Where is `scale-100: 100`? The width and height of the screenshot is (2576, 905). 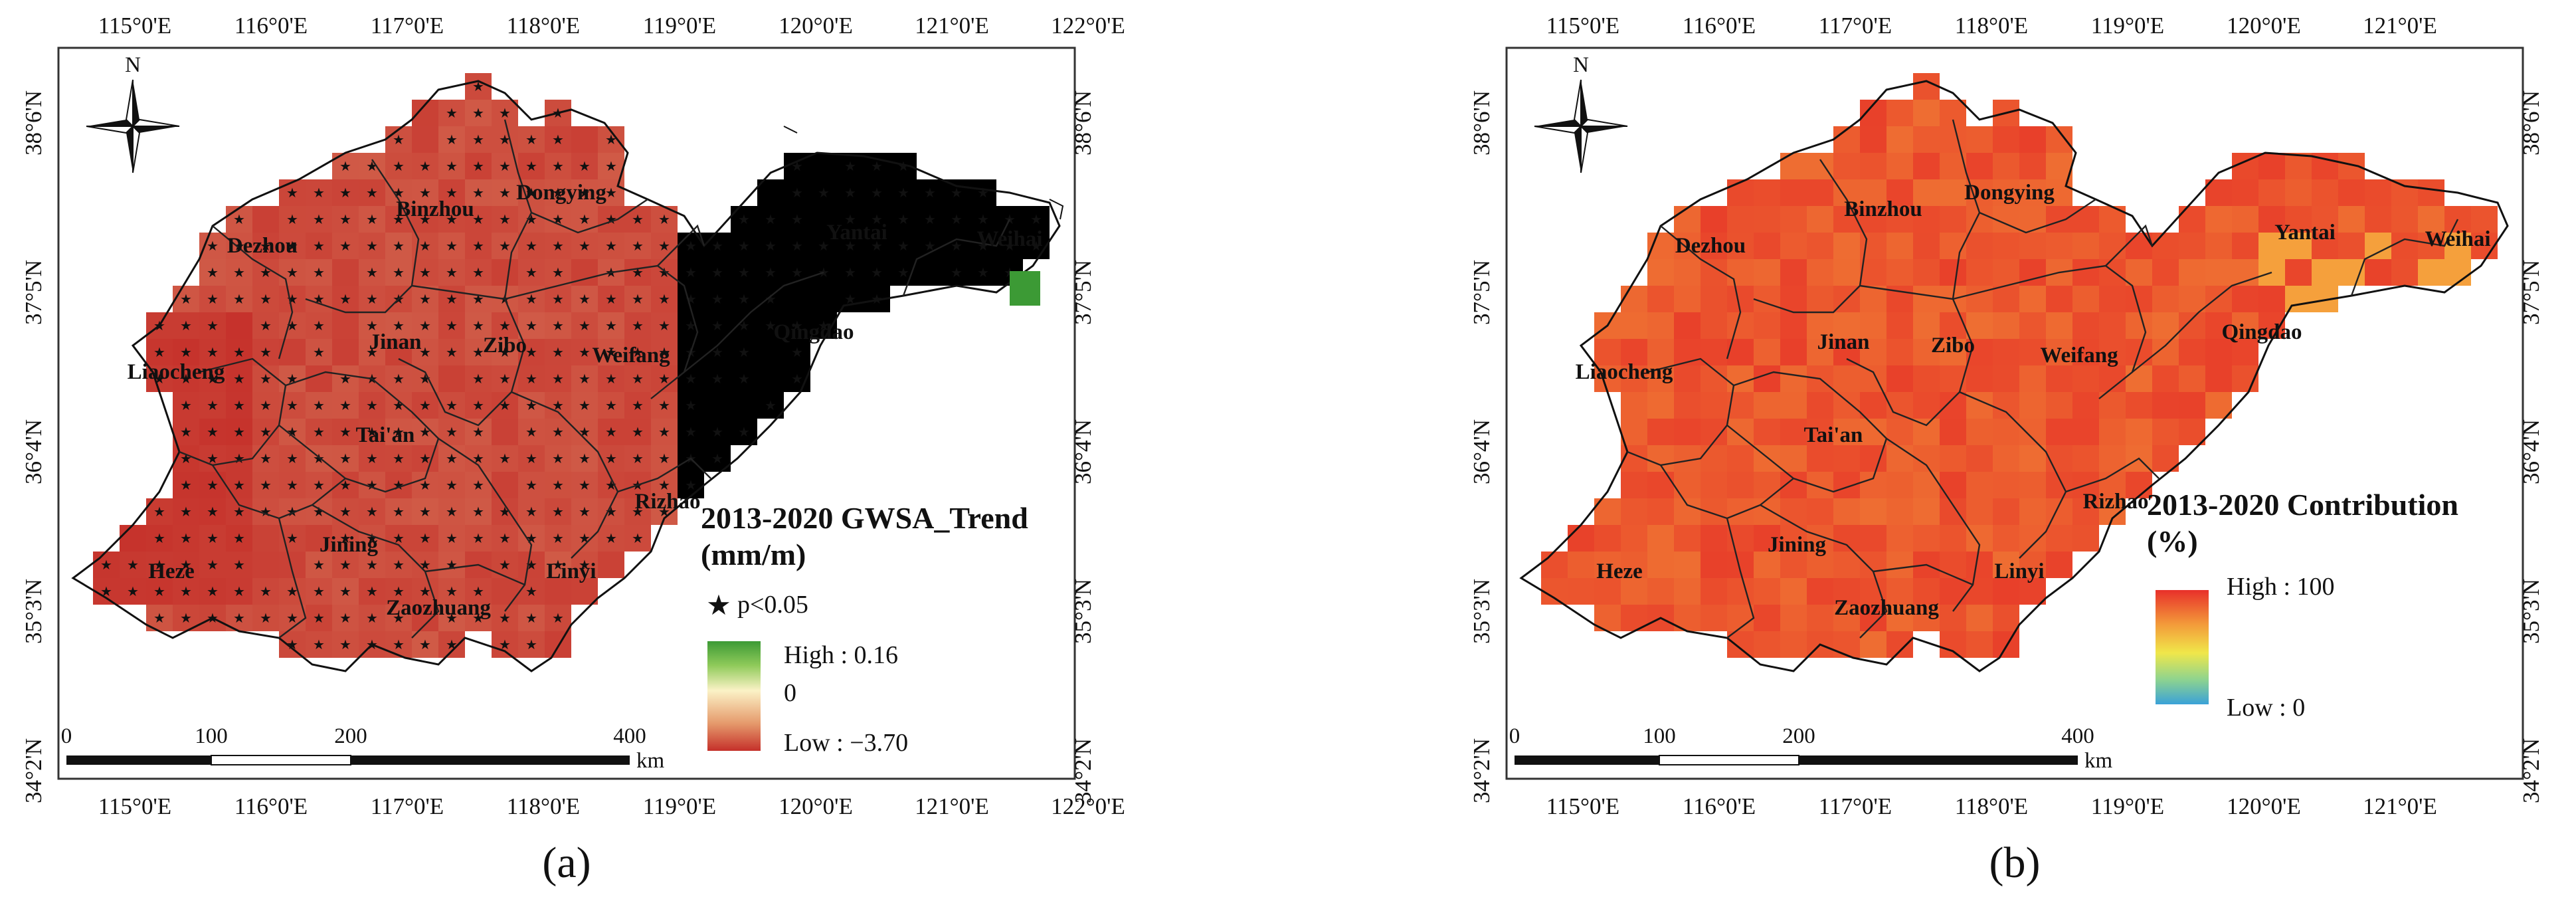 scale-100: 100 is located at coordinates (211, 736).